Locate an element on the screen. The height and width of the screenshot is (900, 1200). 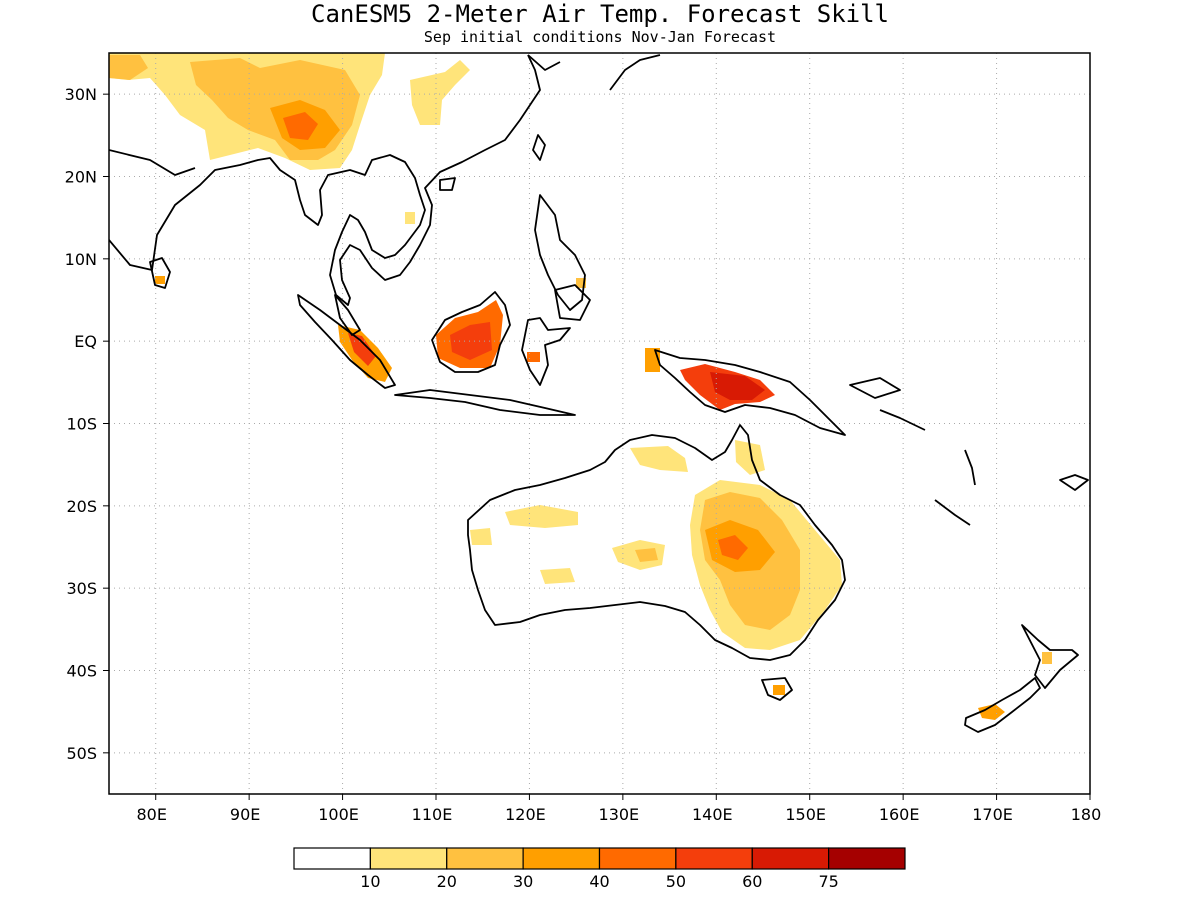
coastline-tasmania is located at coordinates (777, 689).